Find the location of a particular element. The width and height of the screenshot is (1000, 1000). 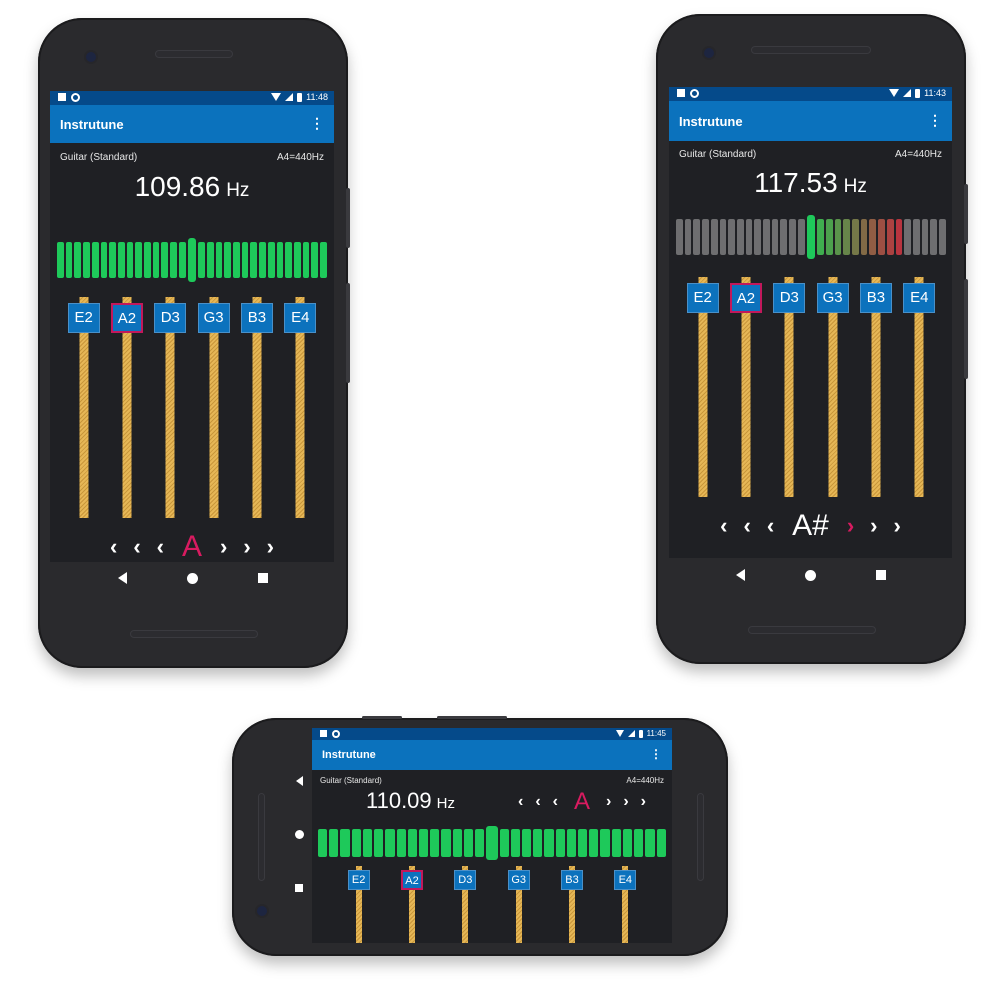

frequency-readout: 110.09 Hz is located at coordinates (410, 801).